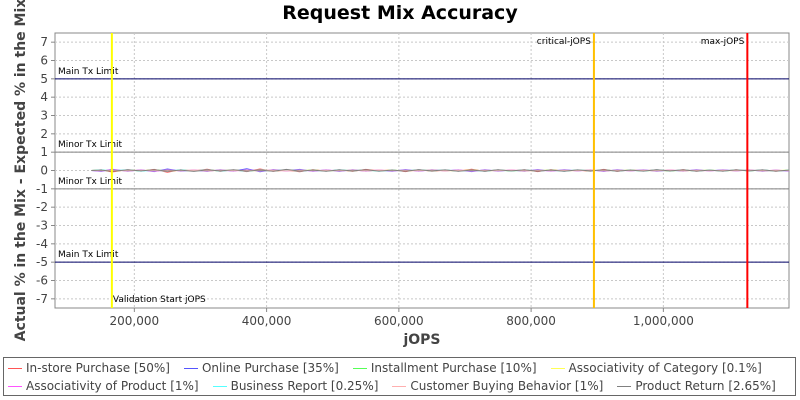 The image size is (800, 400). I want to click on series-line, so click(440, 170).